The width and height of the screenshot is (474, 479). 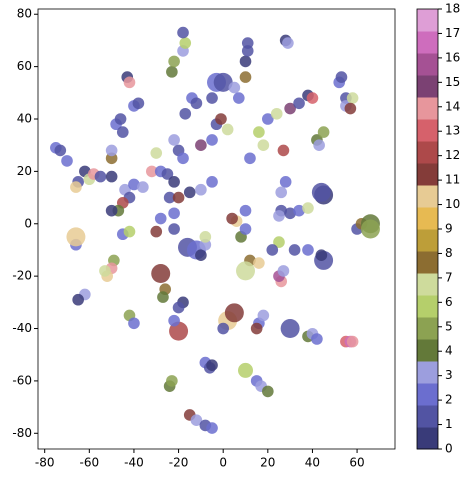 What do you see at coordinates (22, 276) in the screenshot?
I see `y-tick-label: -20` at bounding box center [22, 276].